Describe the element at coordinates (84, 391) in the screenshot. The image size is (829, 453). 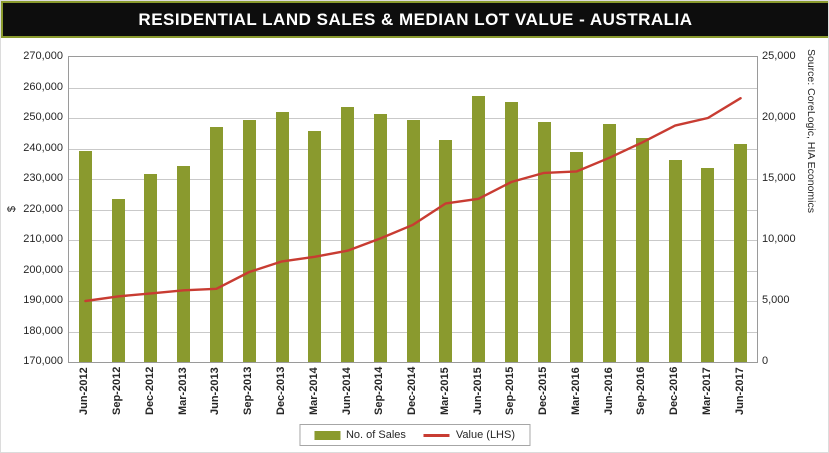
I see `x-axis-label: Jun-2012` at that location.